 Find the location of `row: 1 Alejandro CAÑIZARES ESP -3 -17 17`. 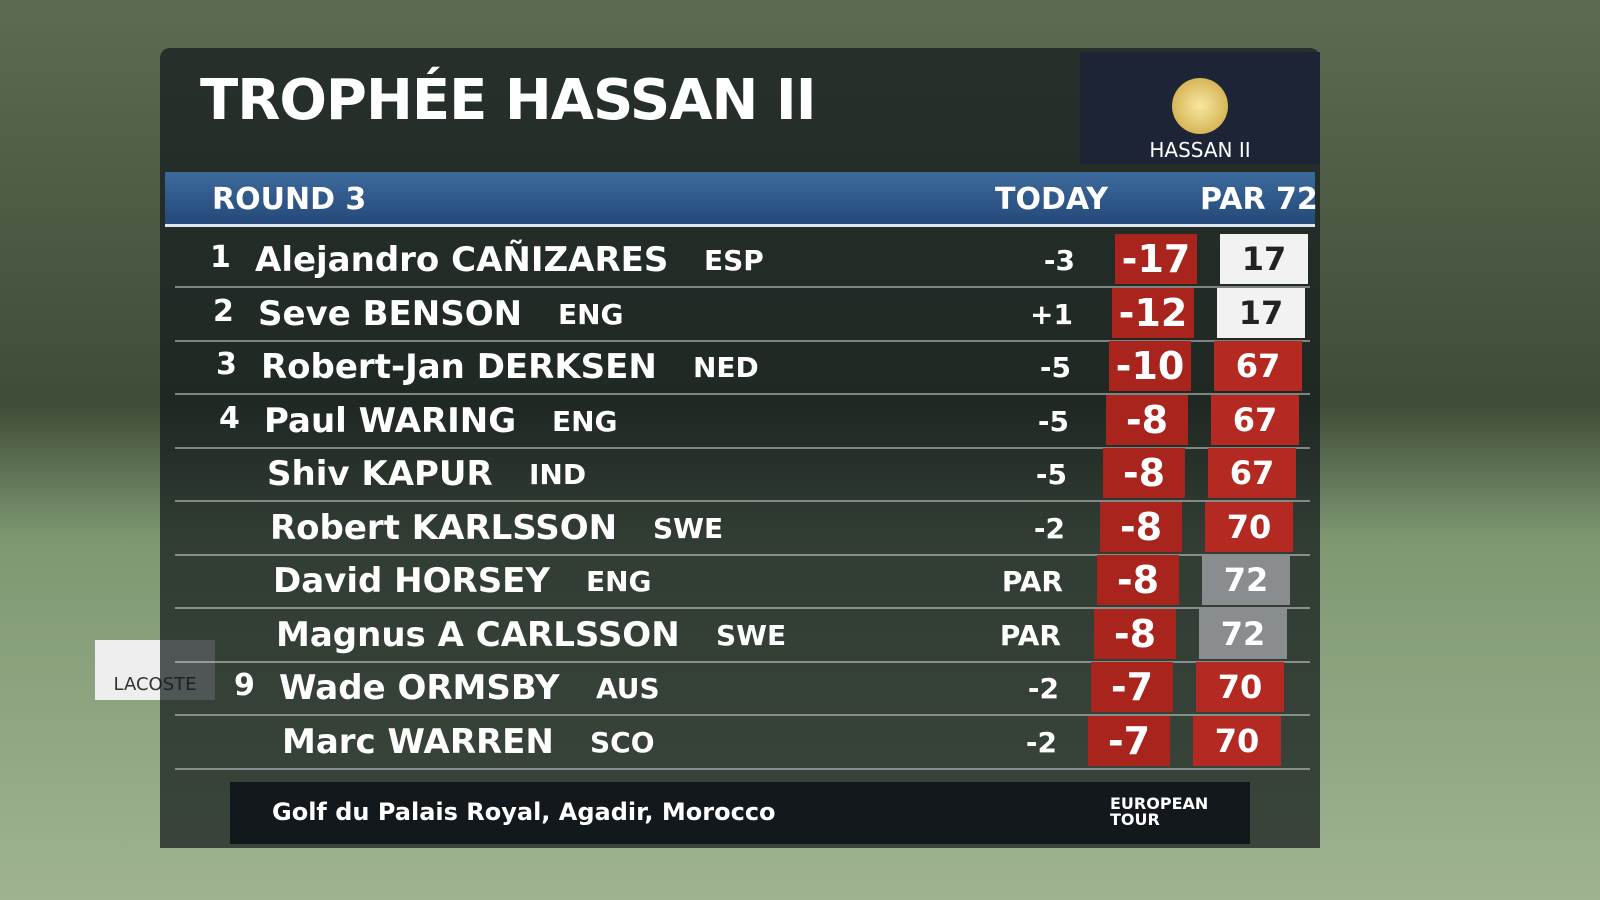

row: 1 Alejandro CAÑIZARES ESP -3 -17 17 is located at coordinates (742, 260).